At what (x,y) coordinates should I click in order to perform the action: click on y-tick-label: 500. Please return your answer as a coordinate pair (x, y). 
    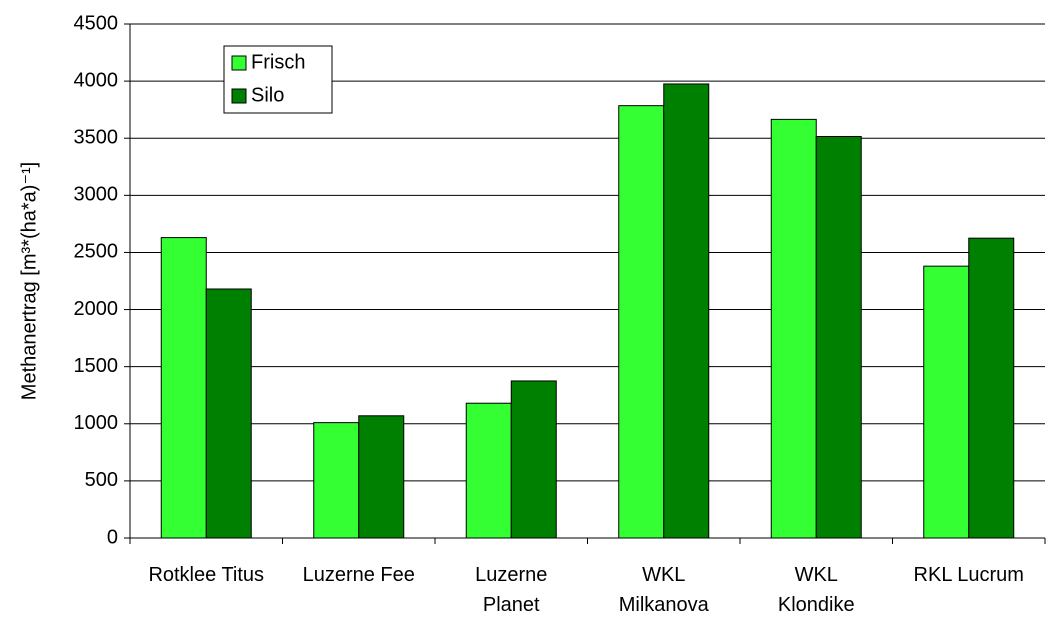
    Looking at the image, I should click on (101, 480).